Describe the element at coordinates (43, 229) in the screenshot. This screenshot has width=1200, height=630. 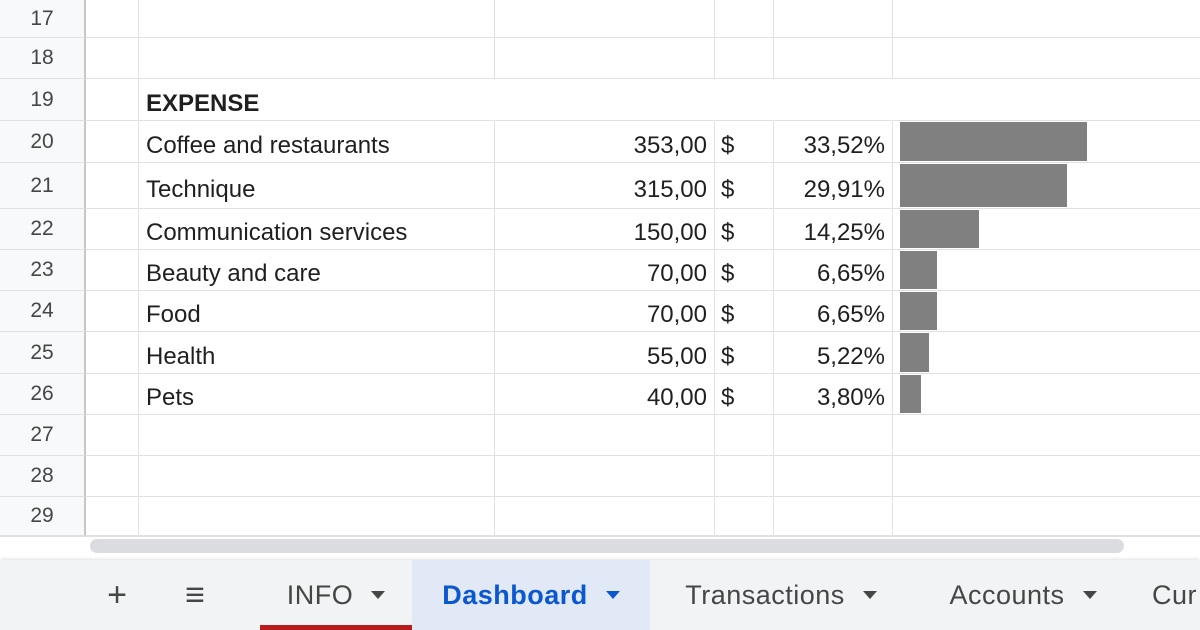
I see `row-number: 22` at that location.